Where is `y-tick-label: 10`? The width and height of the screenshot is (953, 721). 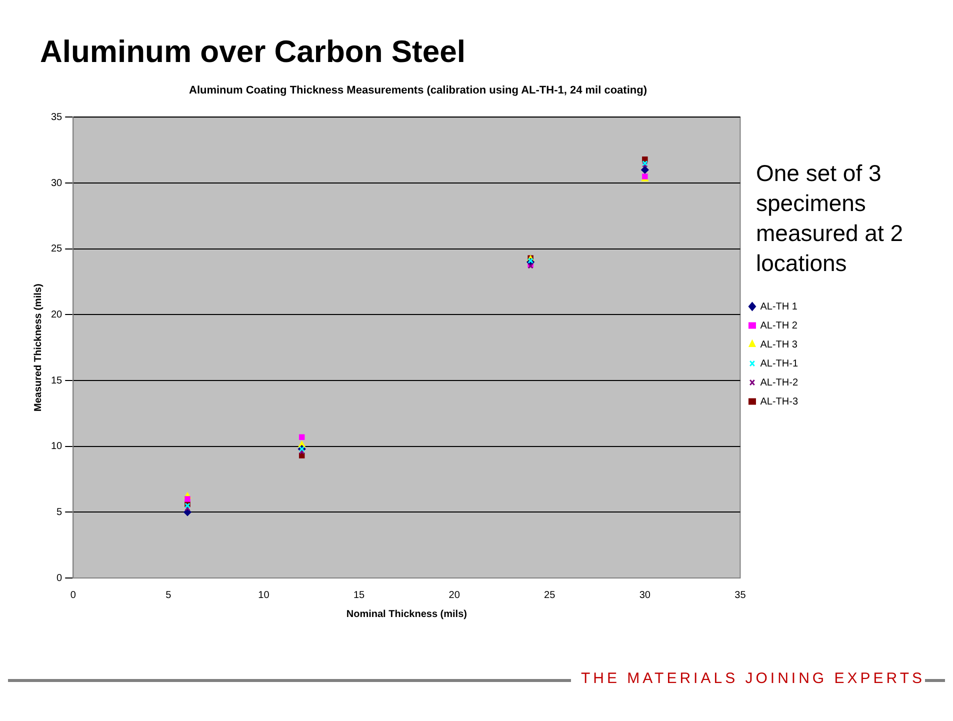 y-tick-label: 10 is located at coordinates (57, 446).